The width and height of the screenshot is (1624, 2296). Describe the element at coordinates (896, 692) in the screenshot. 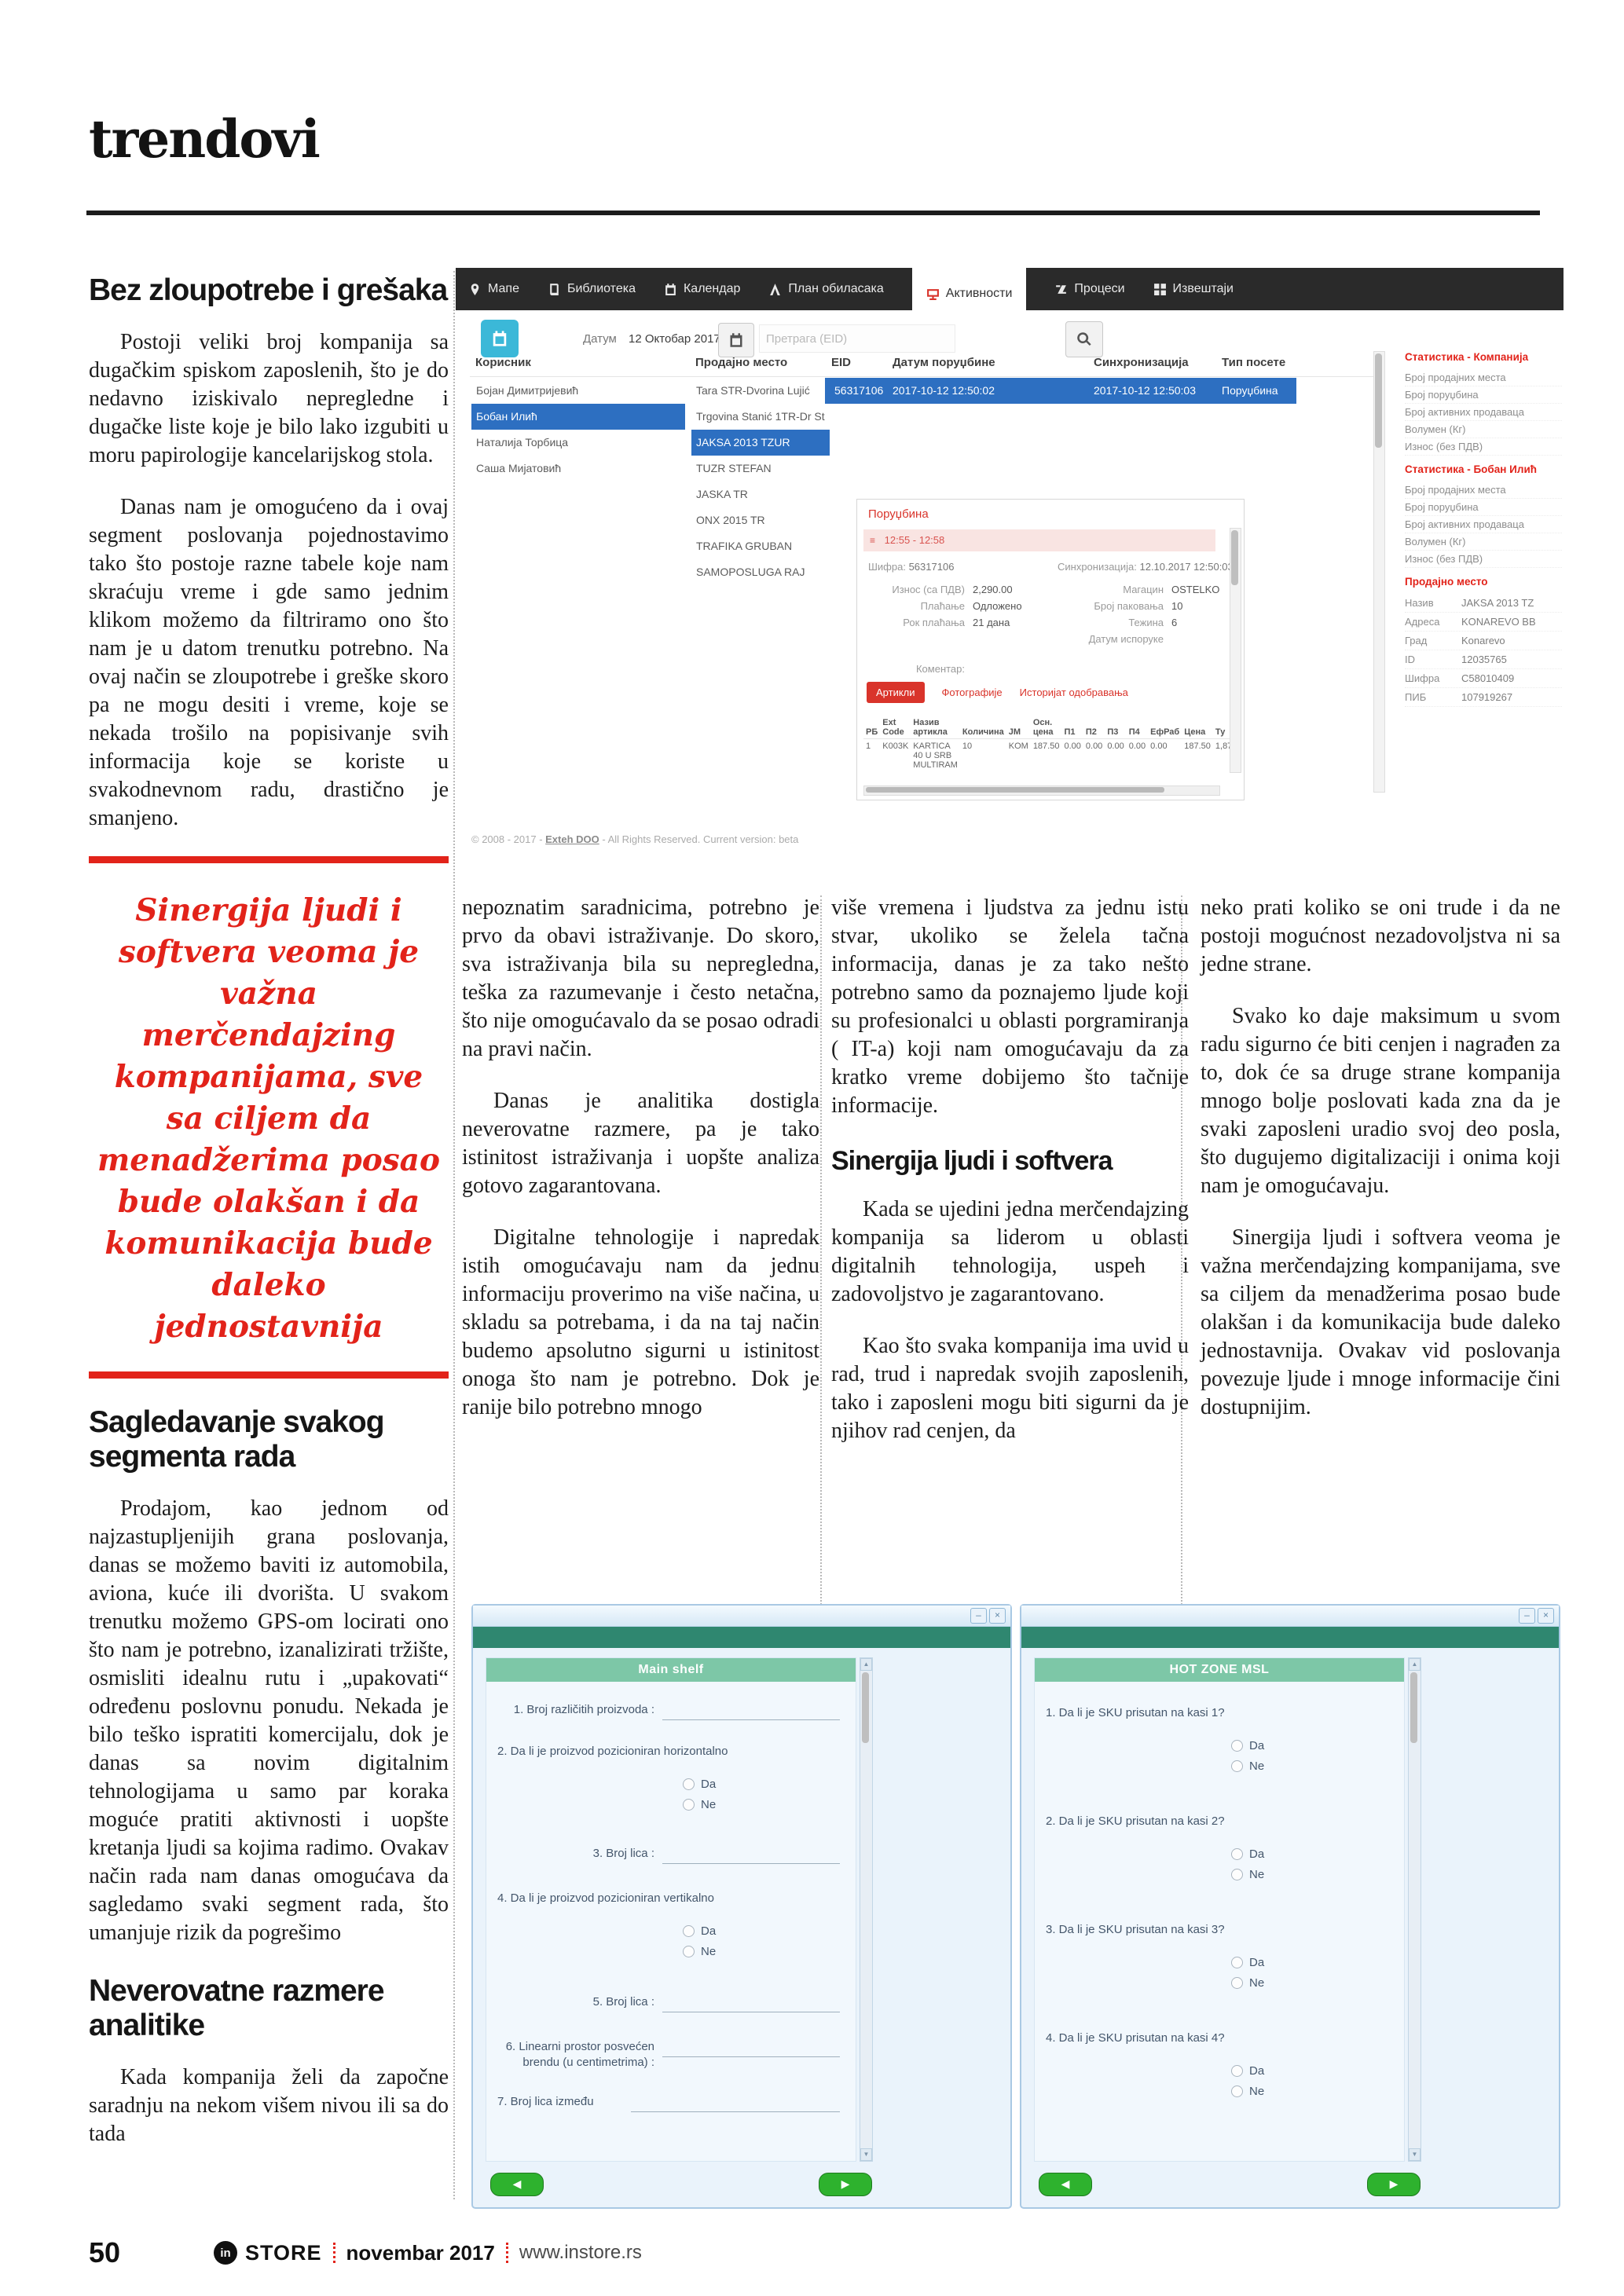

I see `tab-articles: Артикли` at that location.